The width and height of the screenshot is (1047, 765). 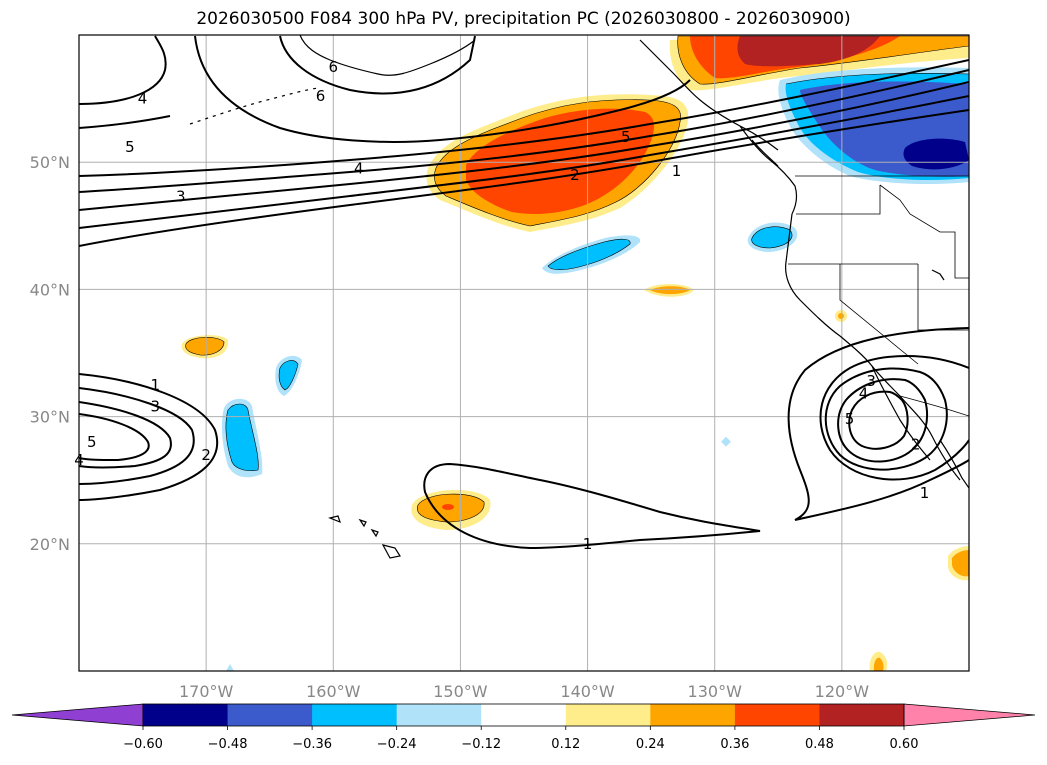 I want to click on precip-bottom-left, so click(x=230, y=667).